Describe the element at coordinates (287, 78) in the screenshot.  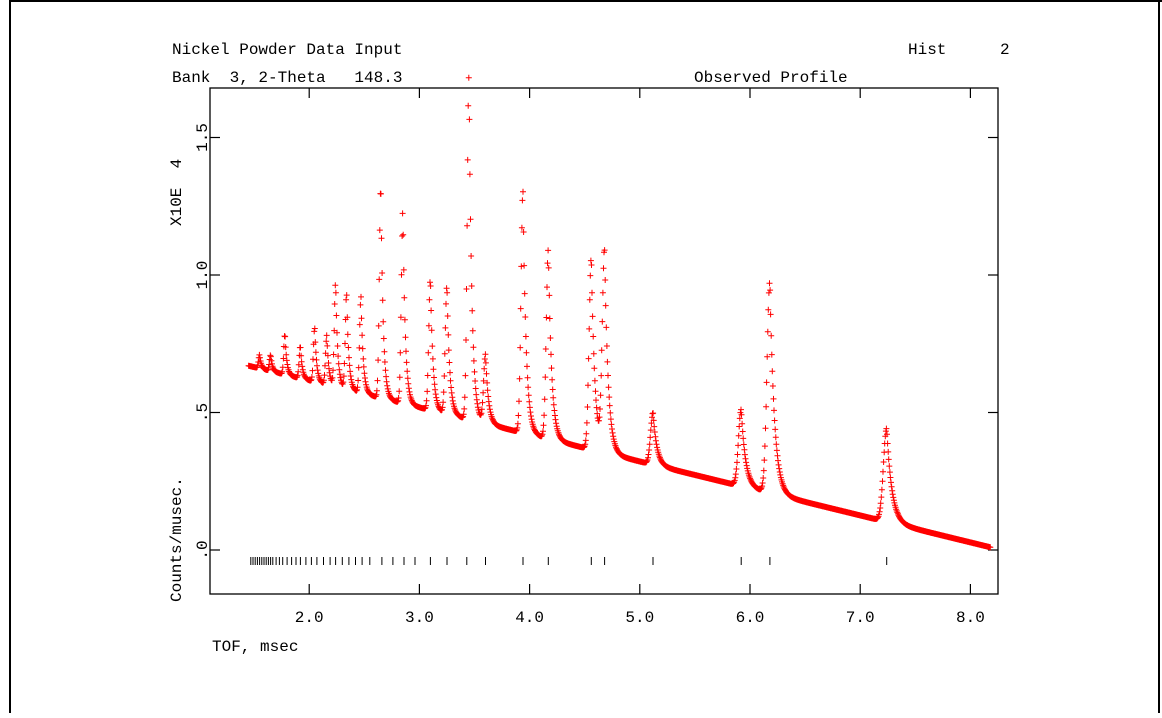
I see `bank-info: Bank 3, 2-Theta 148.3` at that location.